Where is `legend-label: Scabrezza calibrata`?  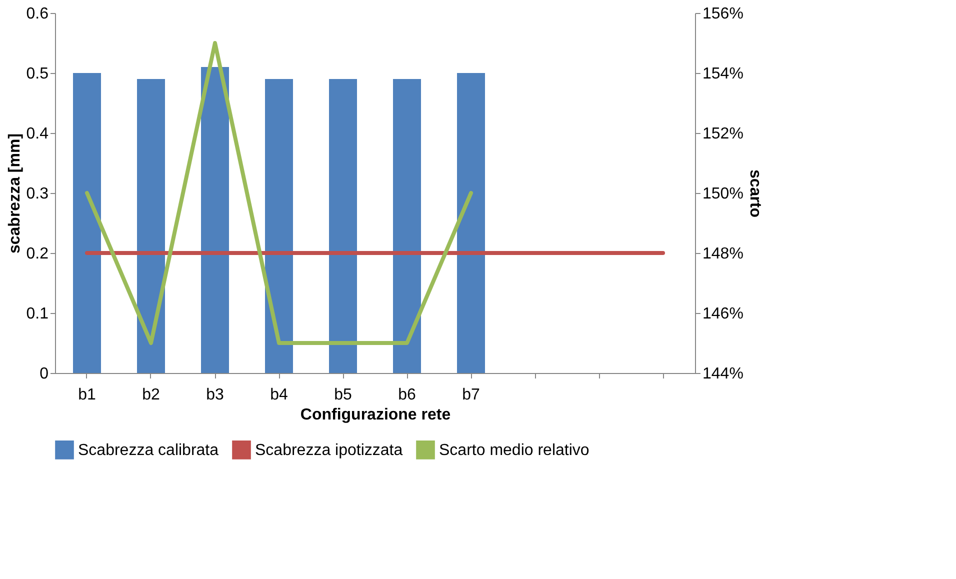
legend-label: Scabrezza calibrata is located at coordinates (148, 450).